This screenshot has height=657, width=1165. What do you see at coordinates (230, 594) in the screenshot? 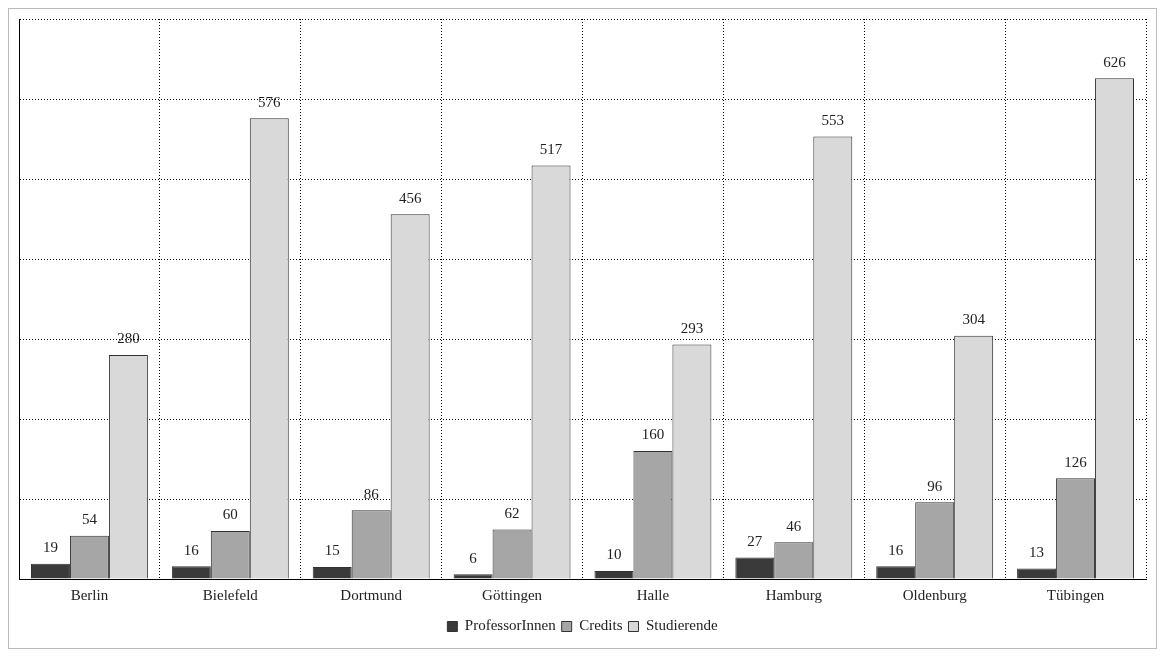
I see `x-tick-label: Bielefeld` at bounding box center [230, 594].